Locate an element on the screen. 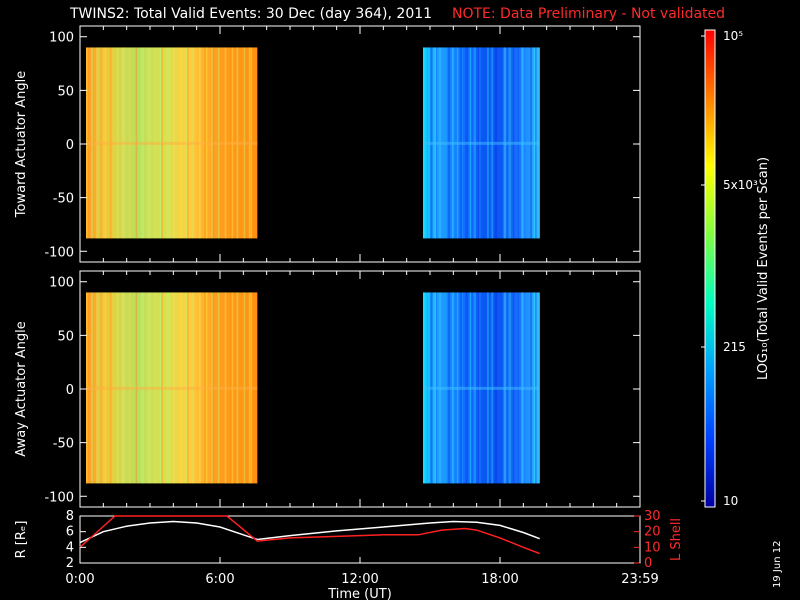  y-axis-label: Toward Actuator Angle is located at coordinates (21, 144).